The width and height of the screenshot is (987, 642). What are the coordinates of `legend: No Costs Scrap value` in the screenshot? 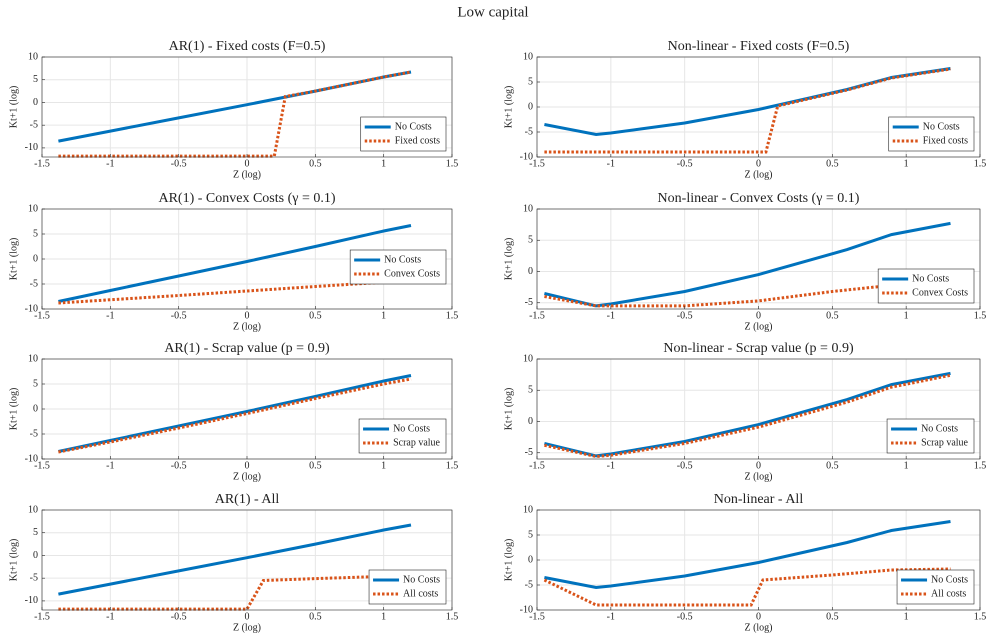 It's located at (402, 436).